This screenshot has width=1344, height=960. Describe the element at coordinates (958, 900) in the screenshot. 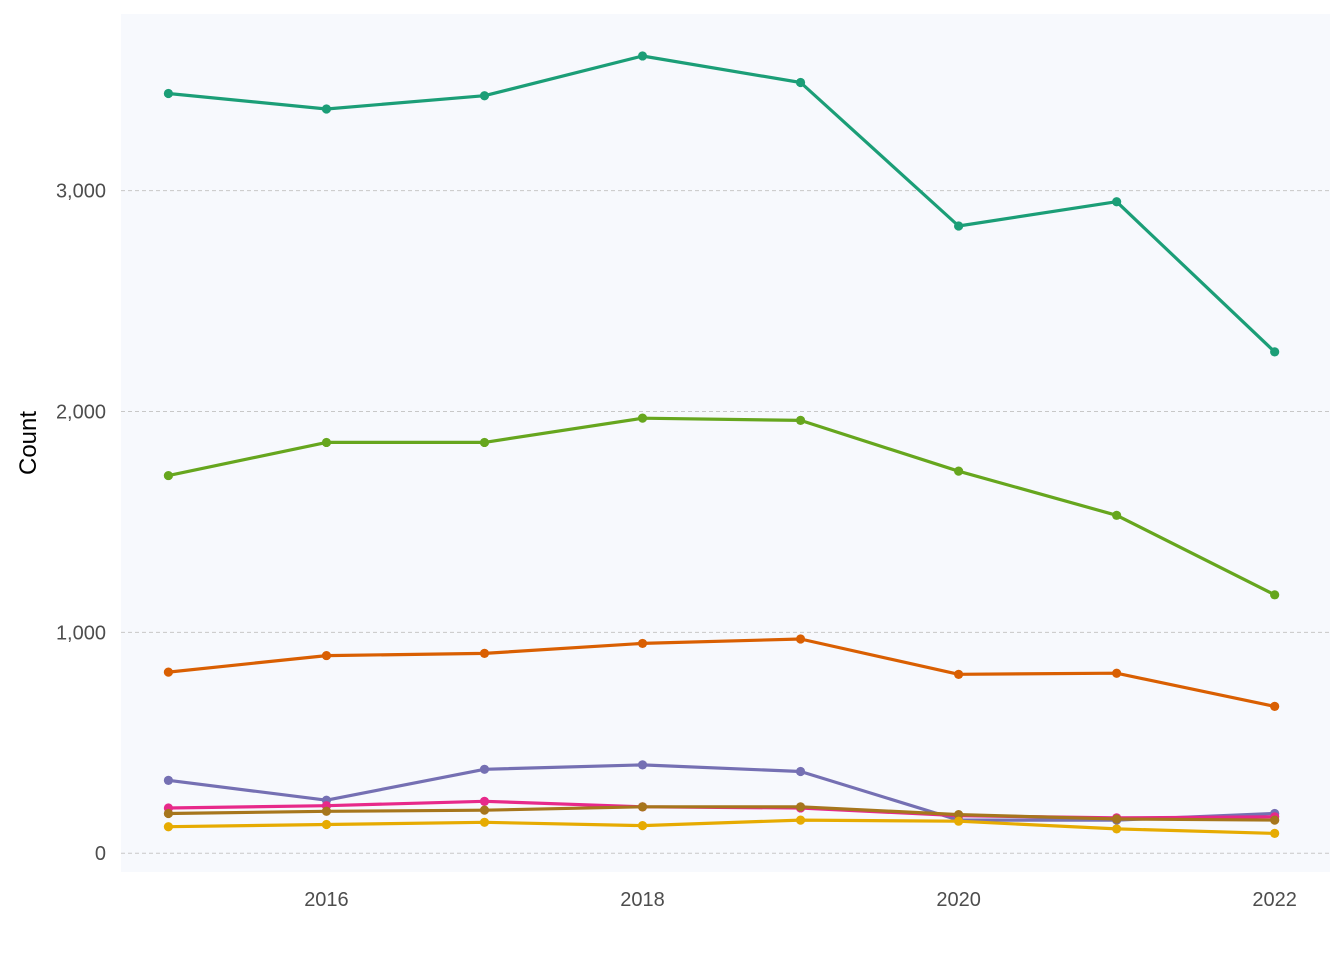

I see `x-tick-label: 2020` at that location.